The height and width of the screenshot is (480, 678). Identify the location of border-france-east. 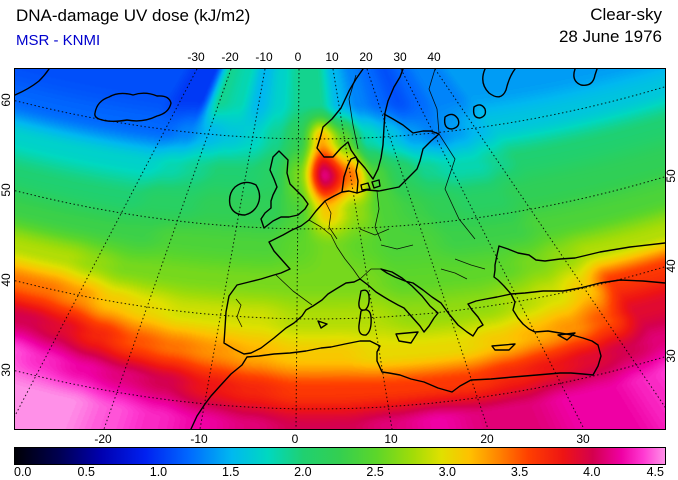
(334, 249).